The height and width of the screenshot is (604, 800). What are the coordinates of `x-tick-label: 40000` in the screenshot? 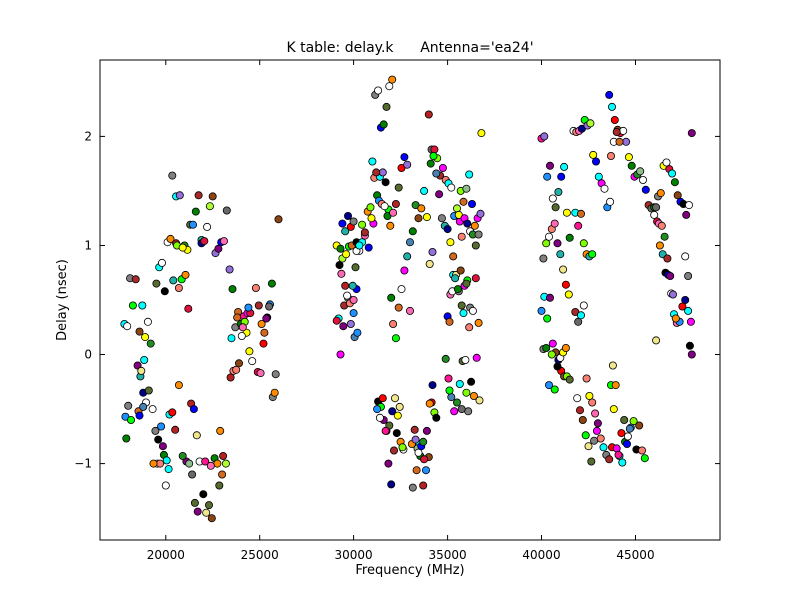 It's located at (541, 555).